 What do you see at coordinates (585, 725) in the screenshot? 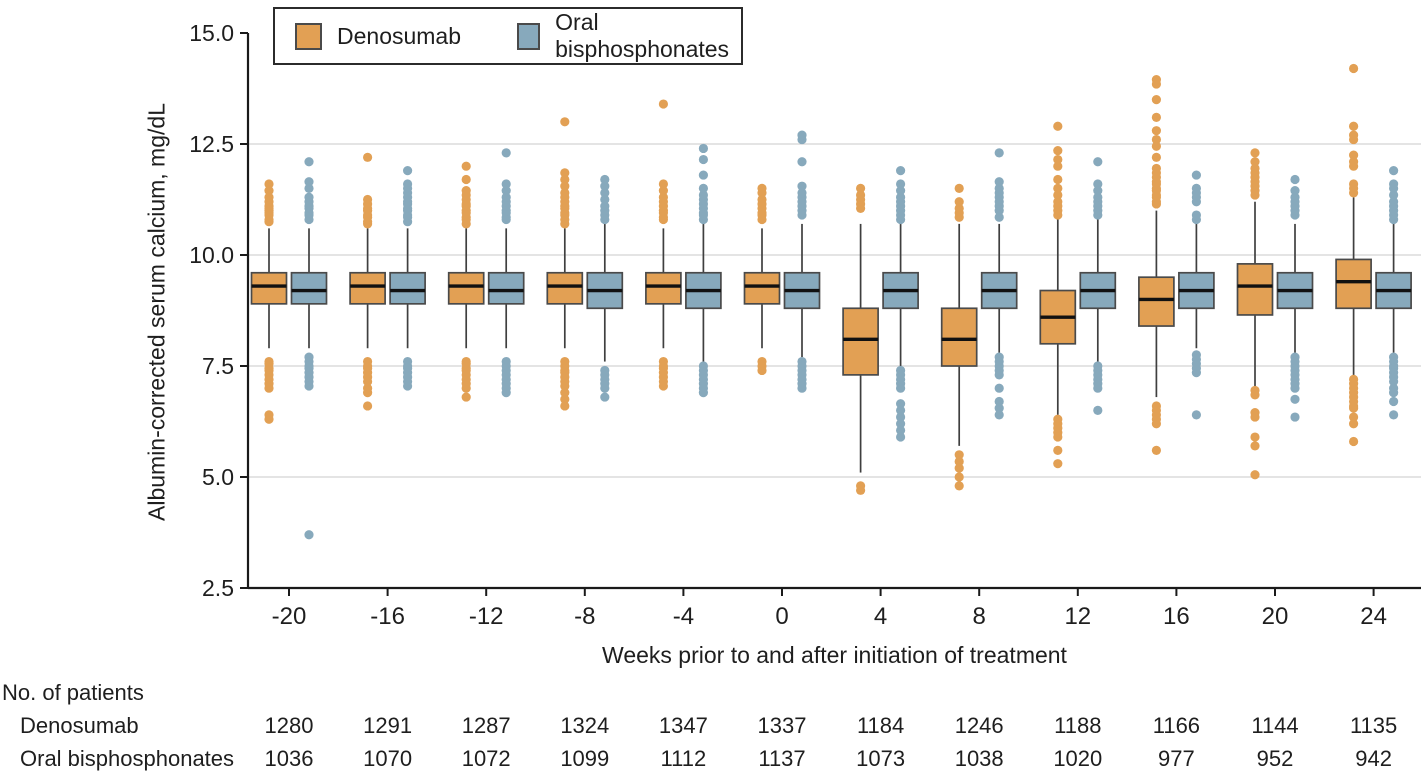
I see `patient-count-denosumab-week--8: 1324` at bounding box center [585, 725].